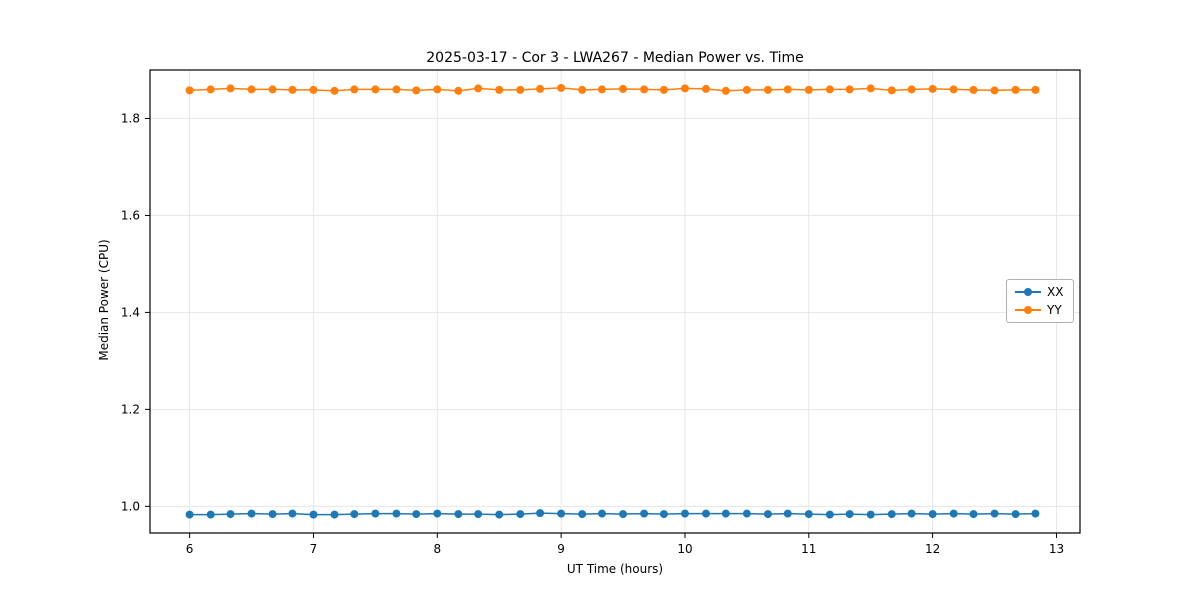 This screenshot has height=600, width=1200. Describe the element at coordinates (615, 569) in the screenshot. I see `x-axis-label: UT Time (hours)` at that location.